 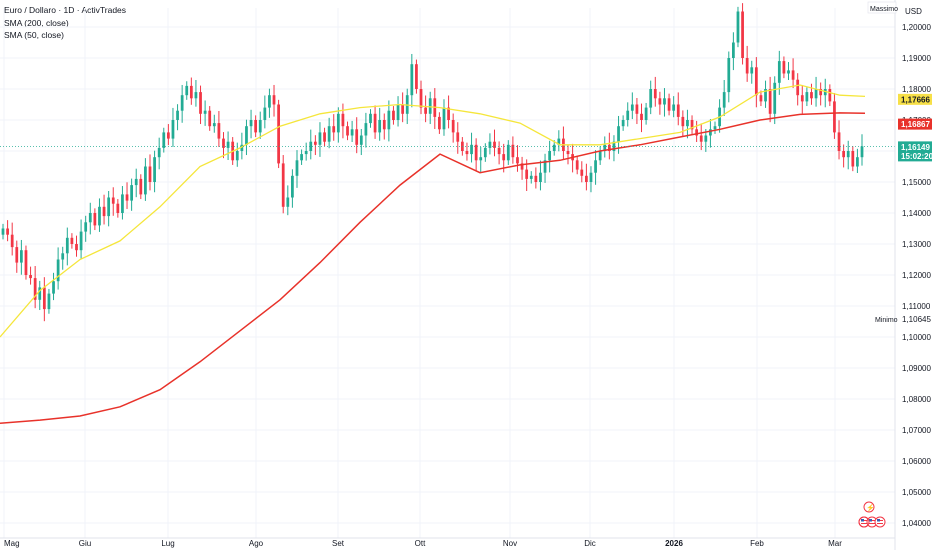 I want to click on us-flag-icon, so click(x=880, y=522).